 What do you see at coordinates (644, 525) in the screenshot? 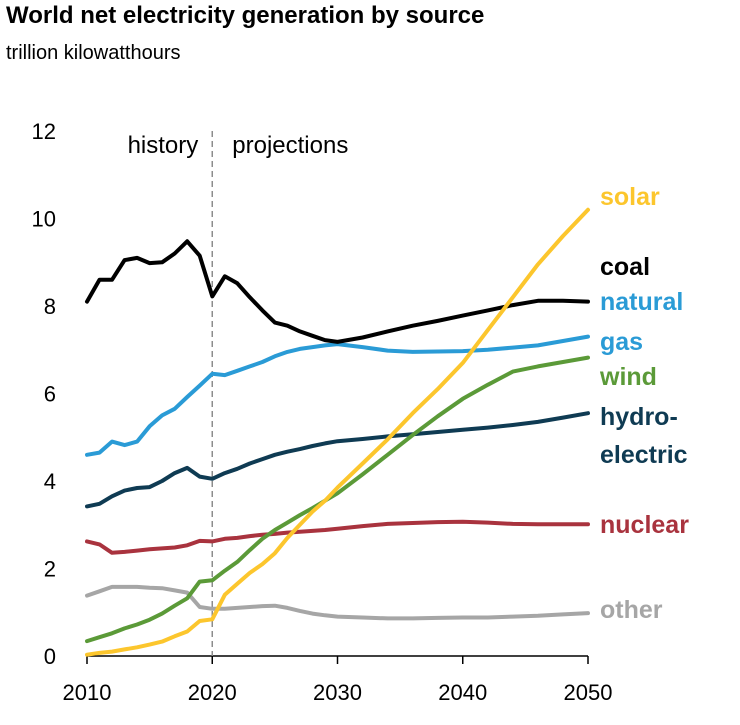
I see `series-label-nuclear: nuclear` at bounding box center [644, 525].